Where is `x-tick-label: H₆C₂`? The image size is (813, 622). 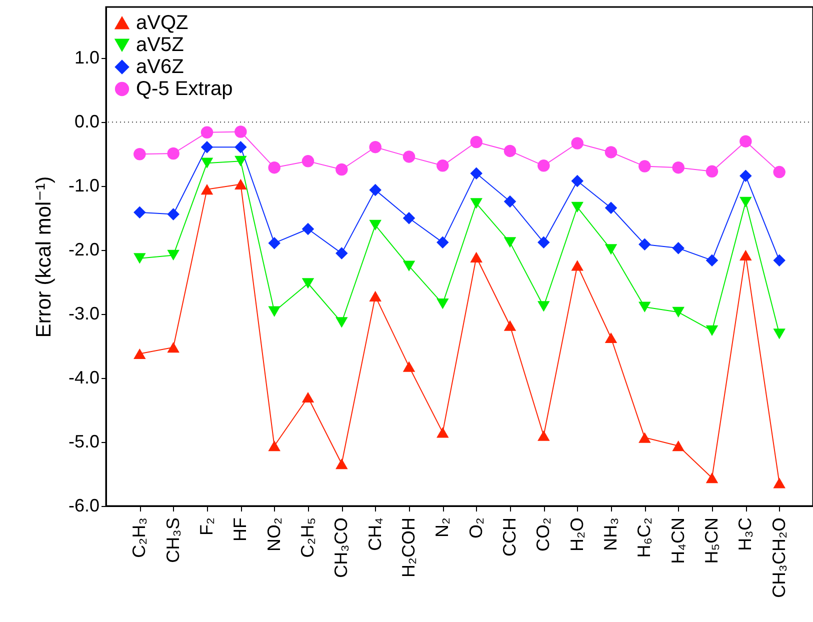
x-tick-label: H₆C₂ is located at coordinates (644, 537).